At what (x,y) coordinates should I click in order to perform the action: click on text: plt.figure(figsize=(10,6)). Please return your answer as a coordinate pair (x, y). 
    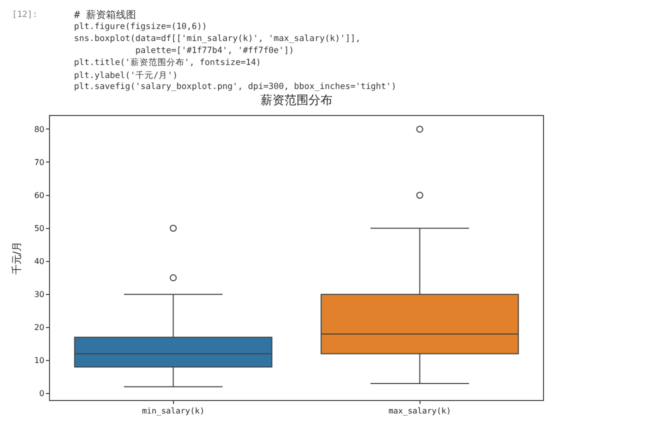
    Looking at the image, I should click on (141, 27).